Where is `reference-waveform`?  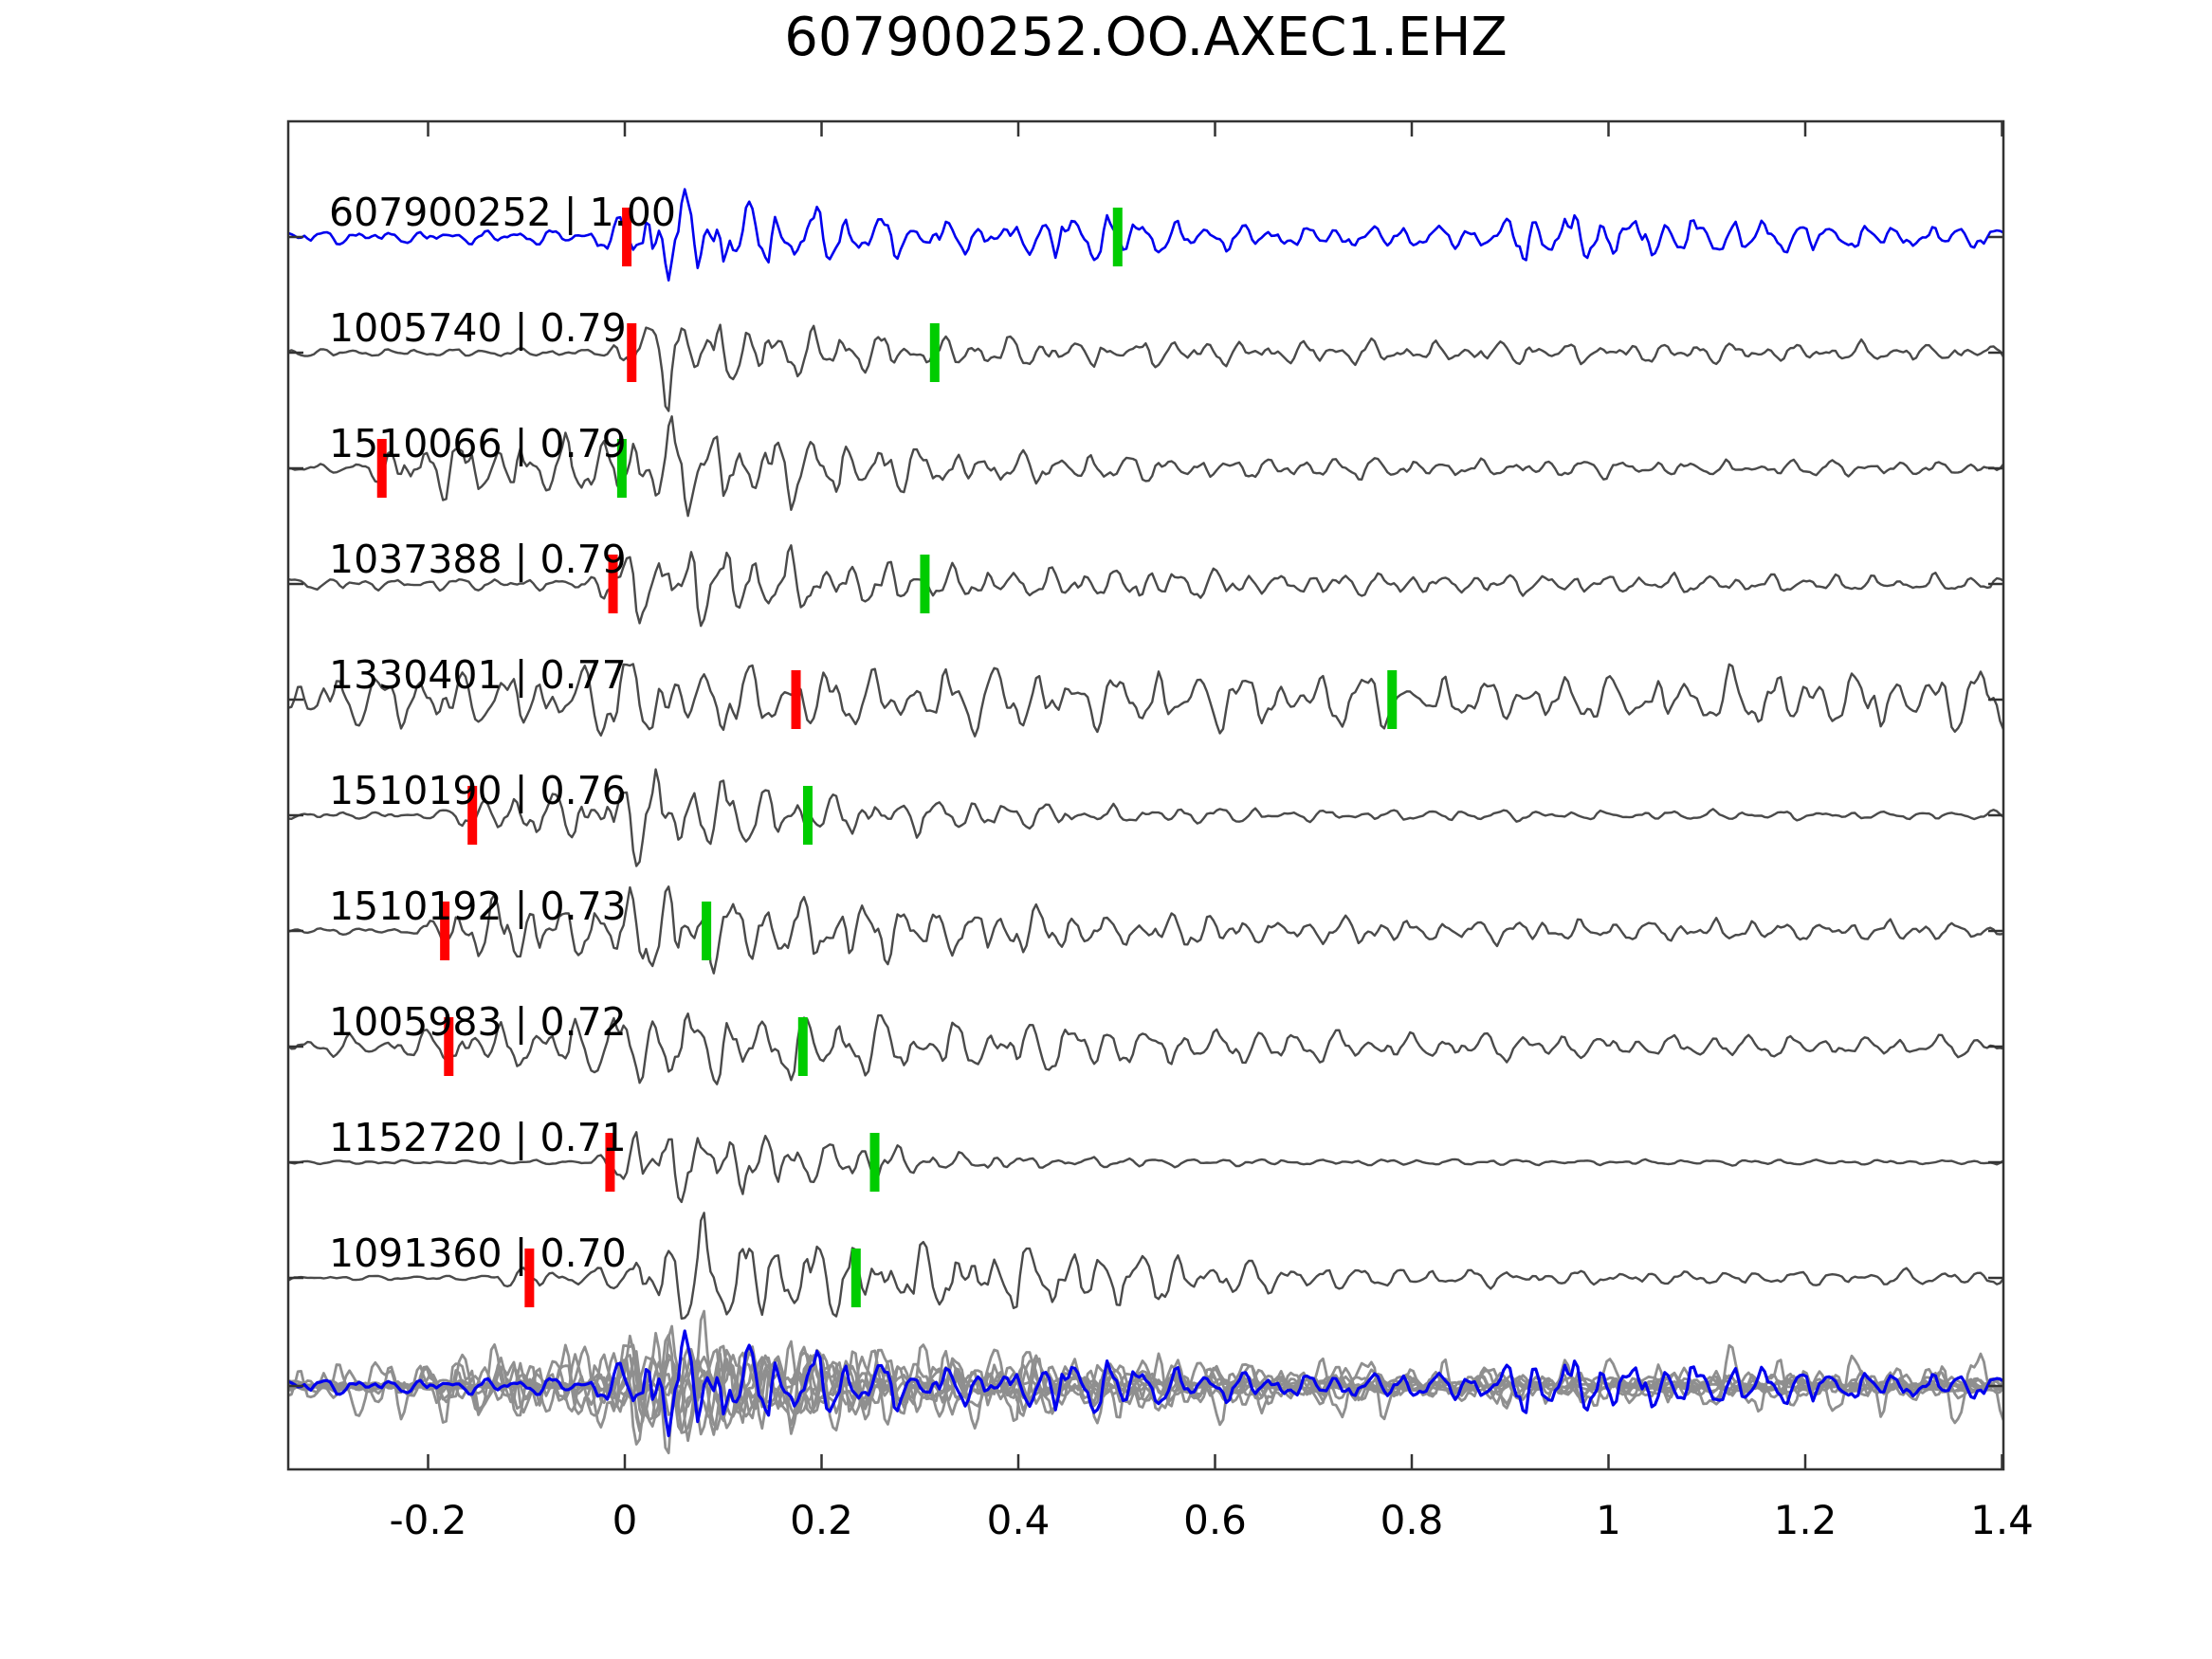
reference-waveform is located at coordinates (1145, 235).